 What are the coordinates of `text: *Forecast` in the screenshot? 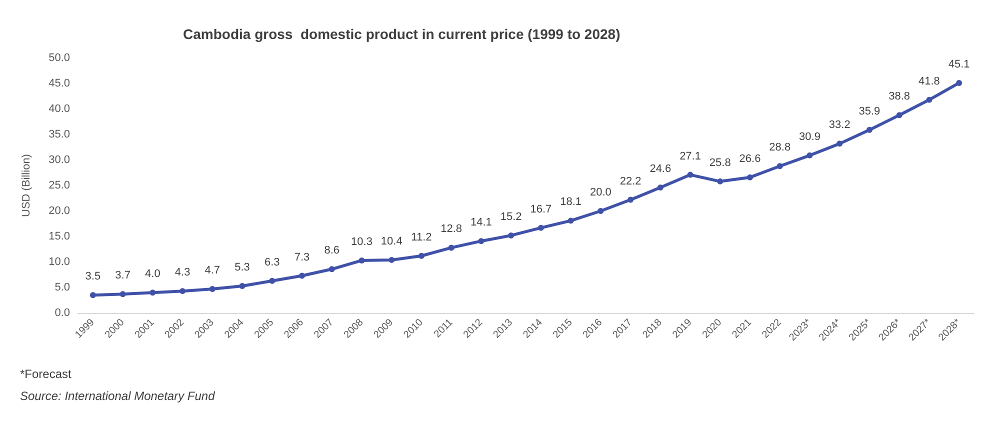 It's located at (46, 374).